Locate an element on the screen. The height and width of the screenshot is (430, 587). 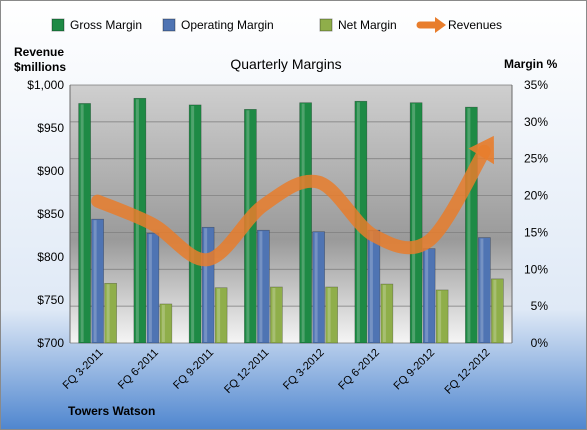
revenue-arrowhead is located at coordinates (481, 150).